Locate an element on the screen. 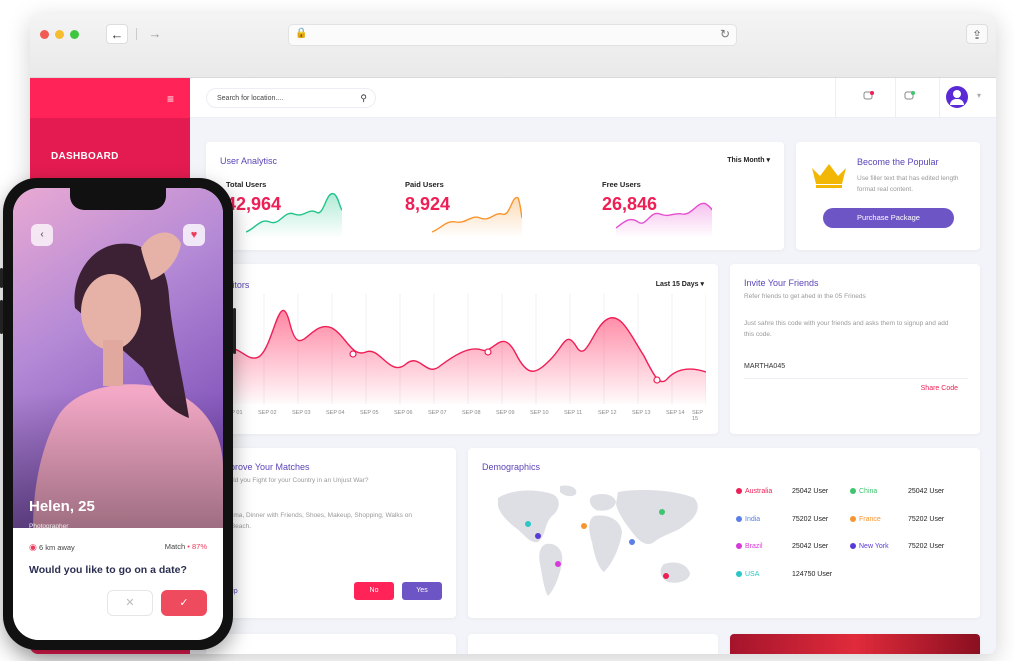  x-tick-label: SEP 12 is located at coordinates (607, 413).